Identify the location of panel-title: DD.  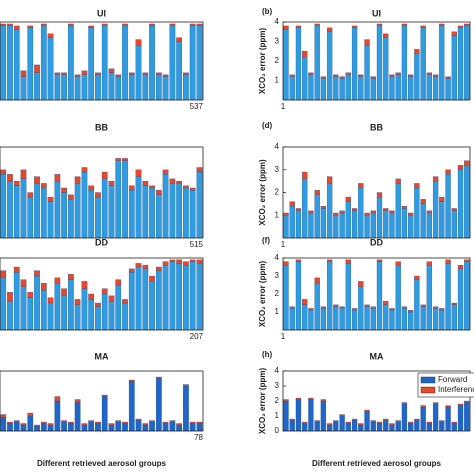
(376, 242).